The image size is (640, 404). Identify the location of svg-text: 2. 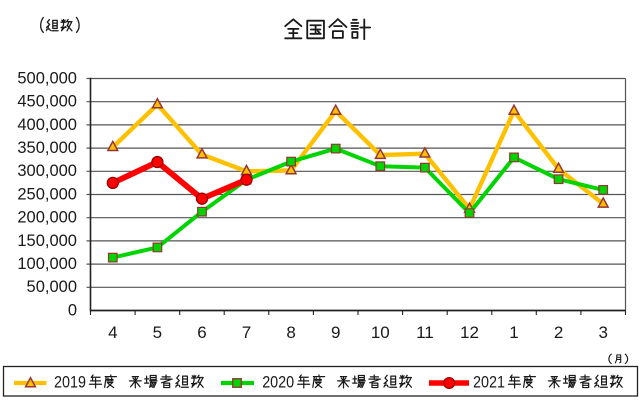
(558, 332).